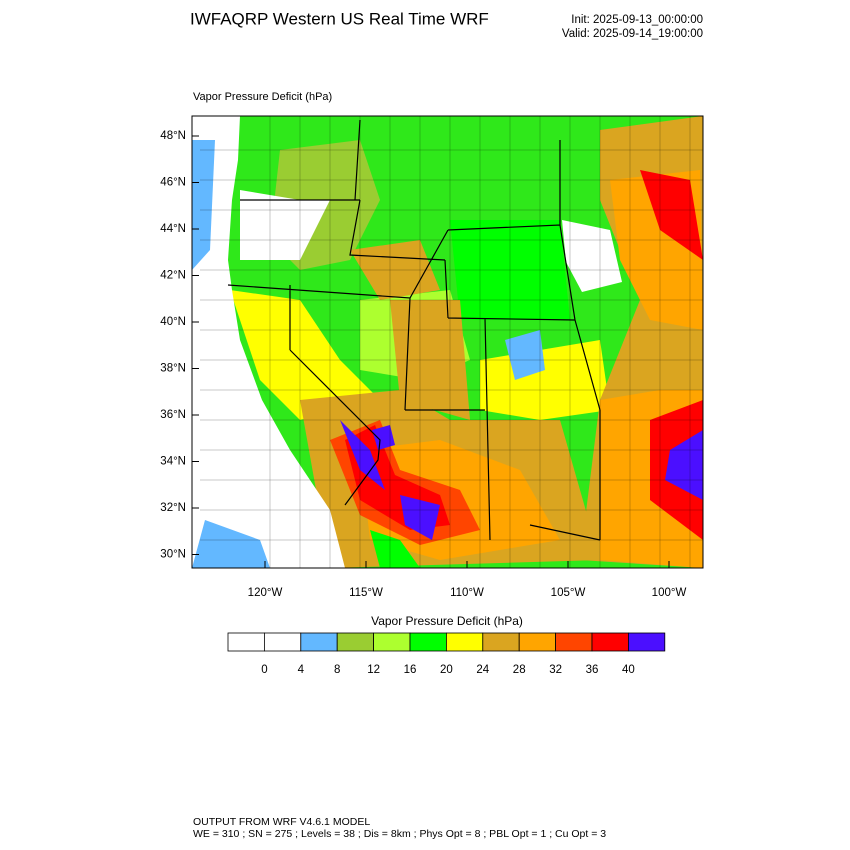 This screenshot has height=850, width=850. Describe the element at coordinates (173, 508) in the screenshot. I see `lat-tick-label: 32°N` at that location.